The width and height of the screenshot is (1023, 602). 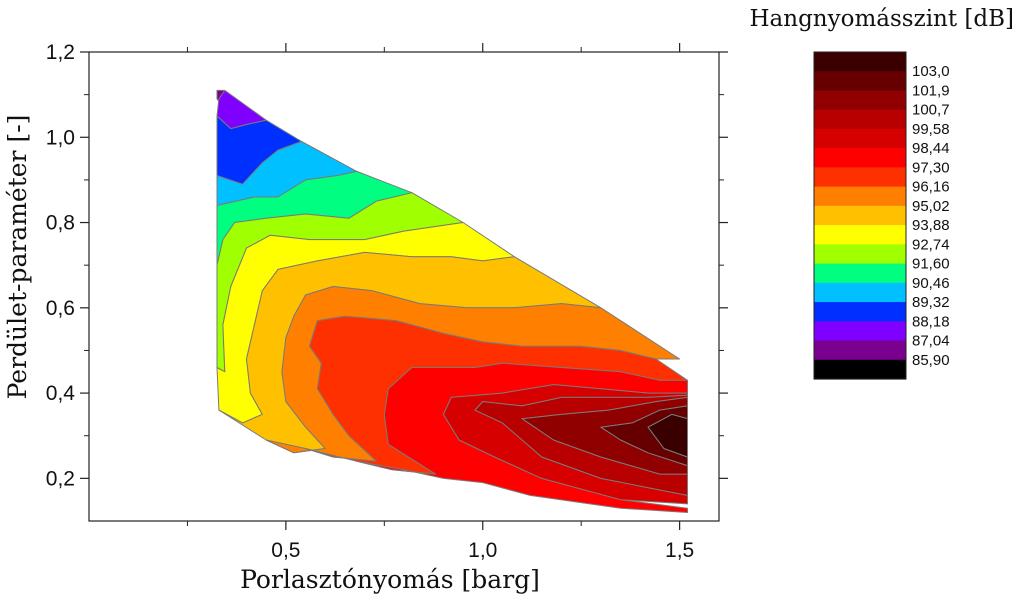 I want to click on y-tick-label-5: 1,2, so click(x=60, y=52).